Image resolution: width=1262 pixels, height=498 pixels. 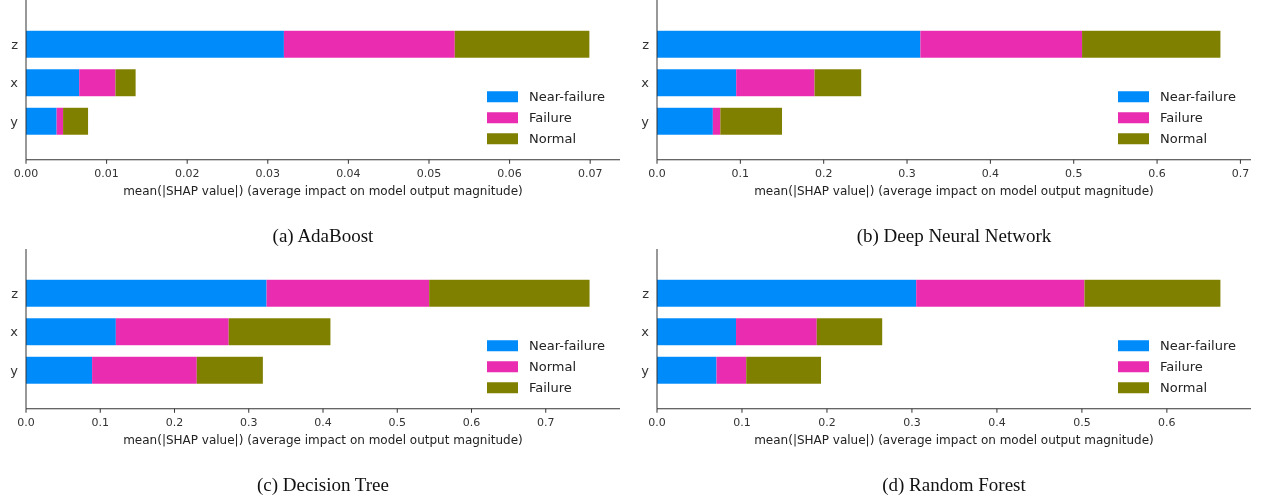 What do you see at coordinates (26, 173) in the screenshot?
I see `x-tick-label: 0.00` at bounding box center [26, 173].